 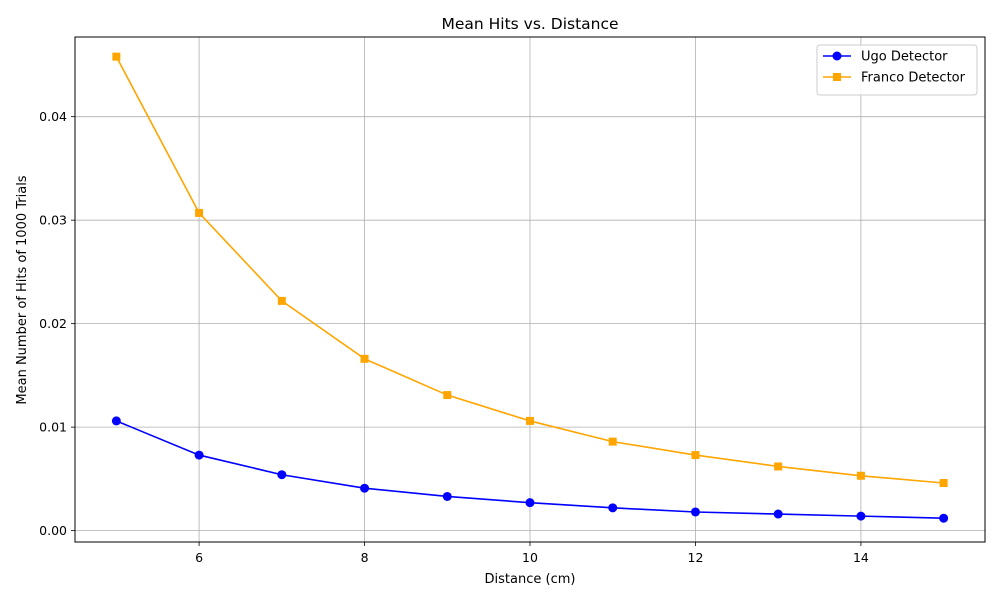 I want to click on x-axis-ticks: 6 8 10 12 14, so click(x=532, y=553).